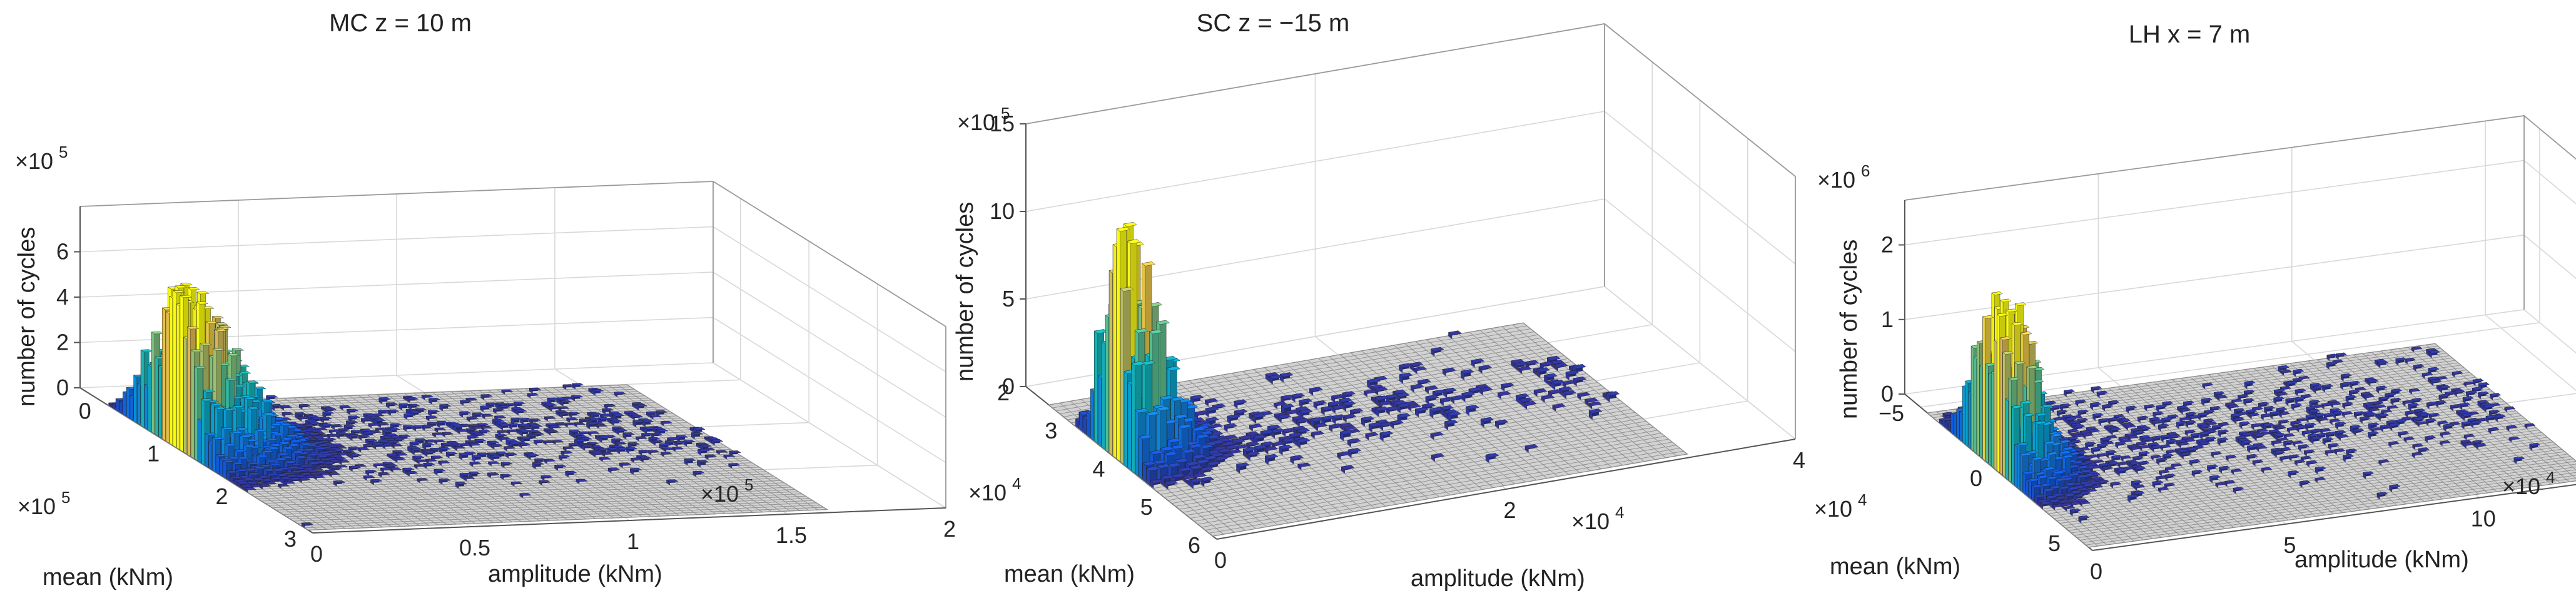 Image resolution: width=2576 pixels, height=603 pixels. I want to click on box-edge, so click(1410, 100).